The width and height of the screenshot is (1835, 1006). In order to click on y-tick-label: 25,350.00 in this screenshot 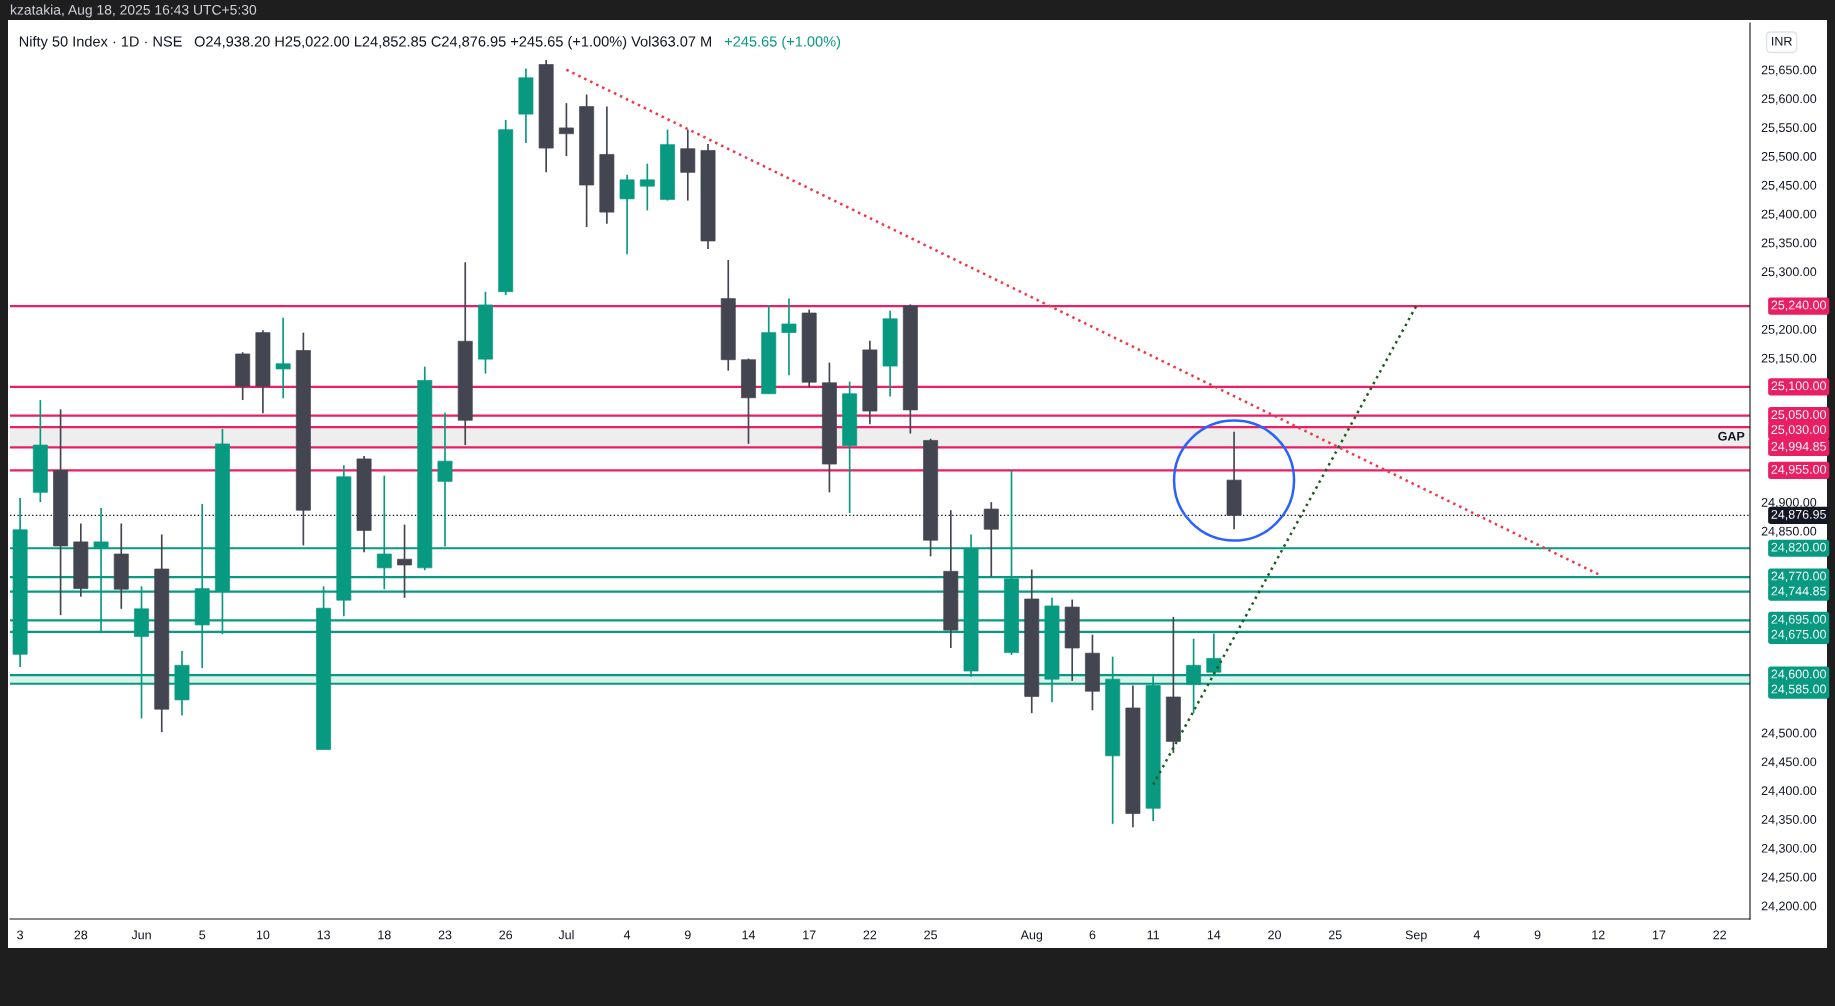, I will do `click(1789, 243)`.